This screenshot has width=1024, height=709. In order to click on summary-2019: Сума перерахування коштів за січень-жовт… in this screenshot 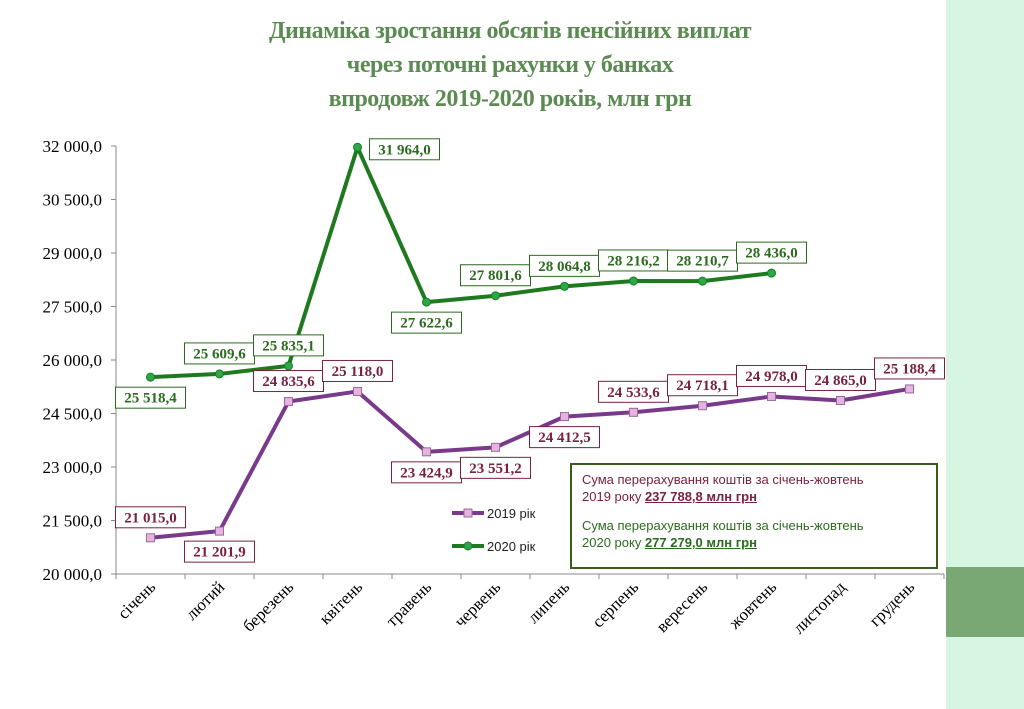, I will do `click(754, 488)`.